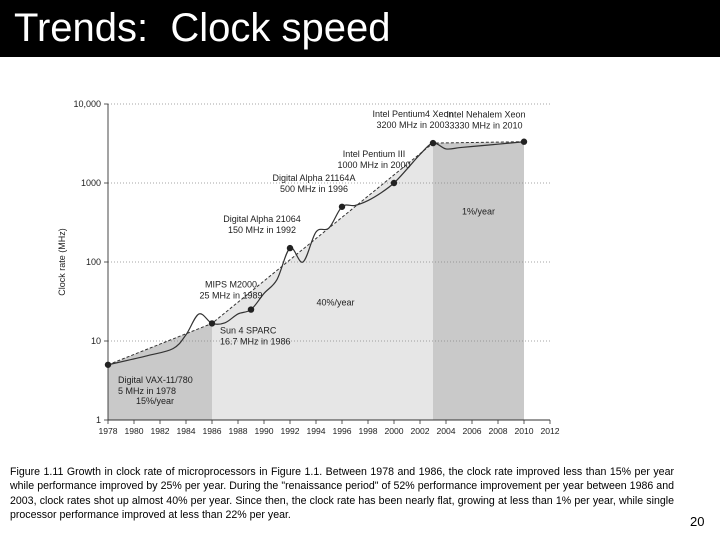 The height and width of the screenshot is (540, 720). What do you see at coordinates (231, 285) in the screenshot?
I see `point-label: MIPS M2000` at bounding box center [231, 285].